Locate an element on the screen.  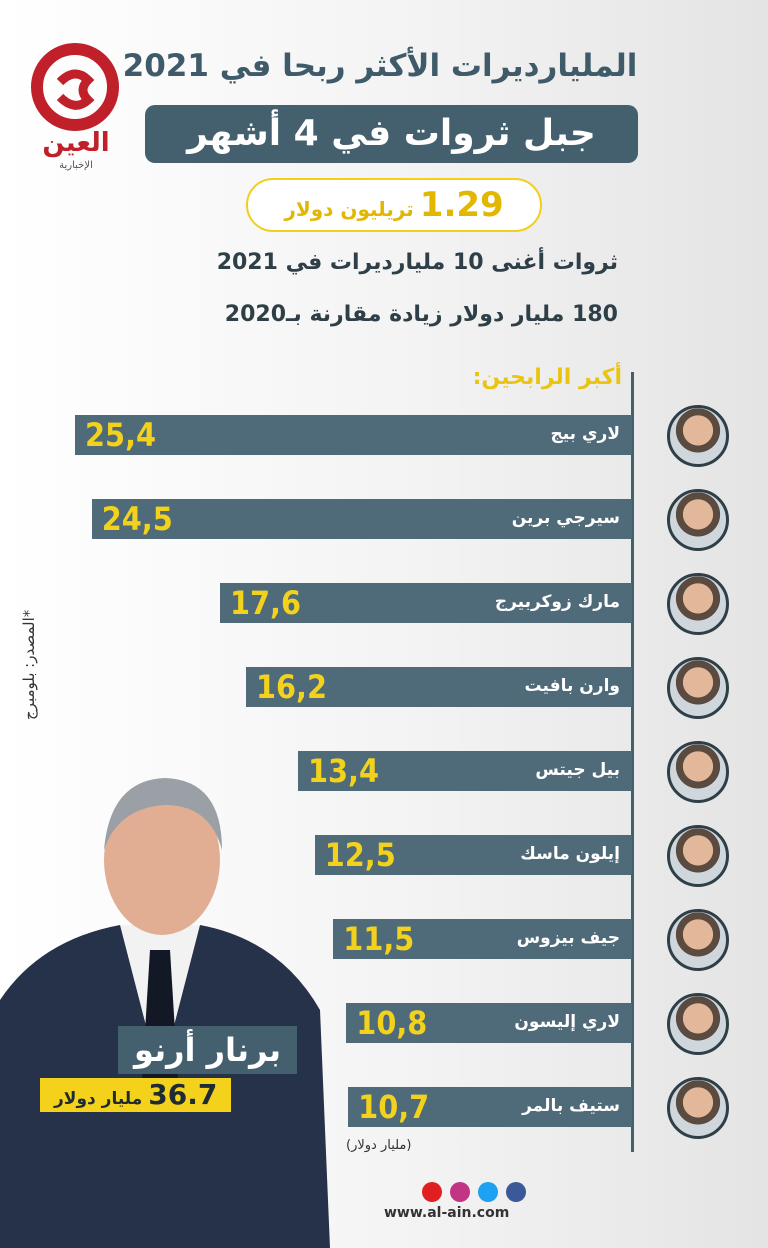
unit-label: (مليار دولار) is located at coordinates (379, 1145).